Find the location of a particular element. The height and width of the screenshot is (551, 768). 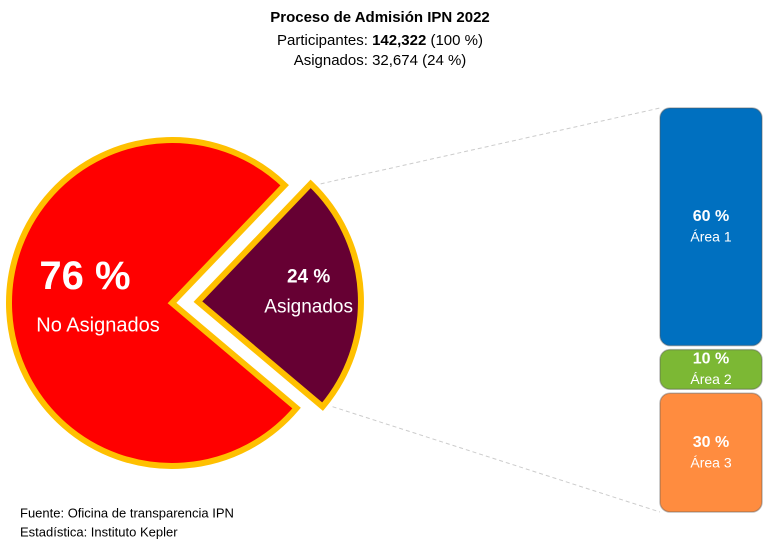

participants-text: Participantes: is located at coordinates (322, 40).